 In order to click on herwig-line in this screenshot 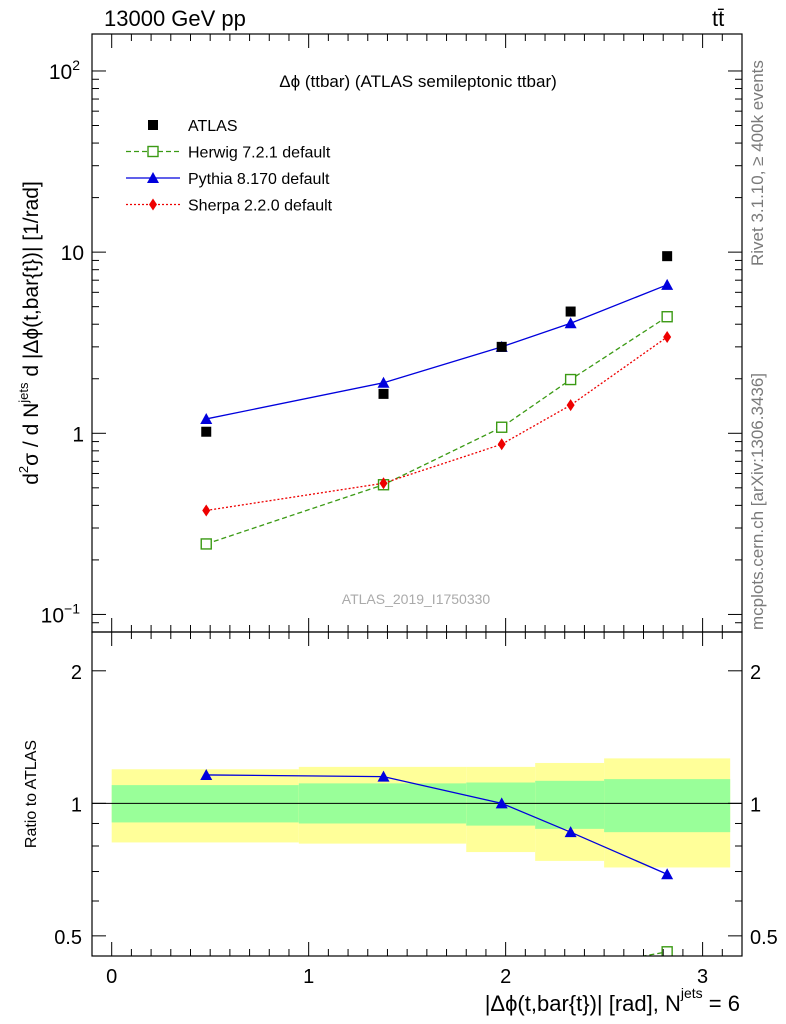, I will do `click(437, 430)`.